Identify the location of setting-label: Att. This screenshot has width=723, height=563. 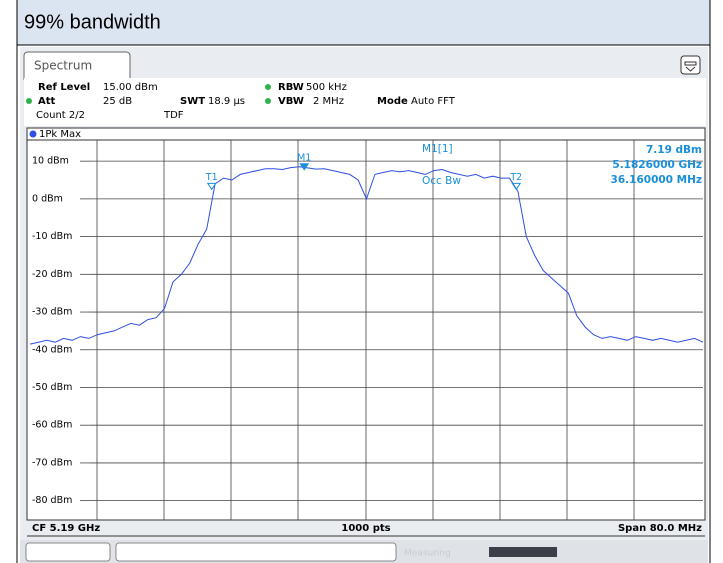
(47, 101).